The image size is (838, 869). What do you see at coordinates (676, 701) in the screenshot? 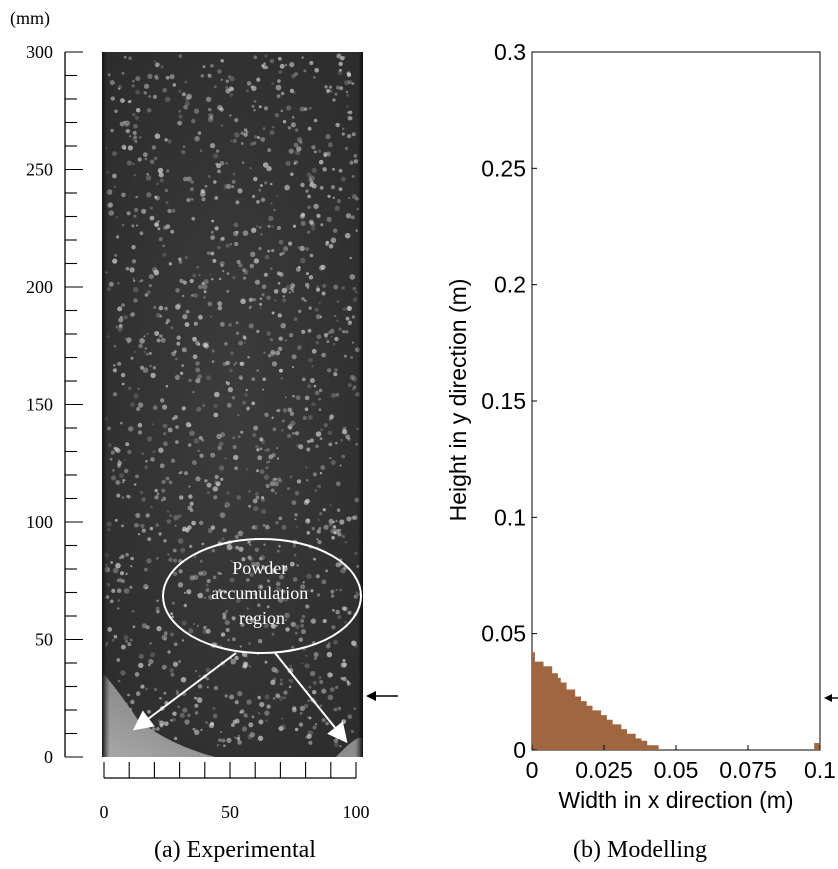
I see `powder-region-model` at bounding box center [676, 701].